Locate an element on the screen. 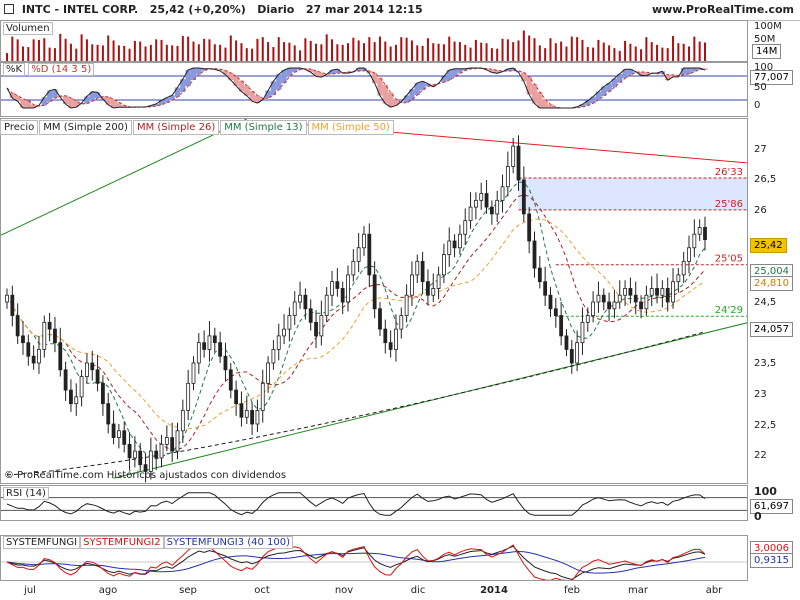 The width and height of the screenshot is (800, 600). ticker-label: INTC - INTEL CORP. is located at coordinates (80, 9).